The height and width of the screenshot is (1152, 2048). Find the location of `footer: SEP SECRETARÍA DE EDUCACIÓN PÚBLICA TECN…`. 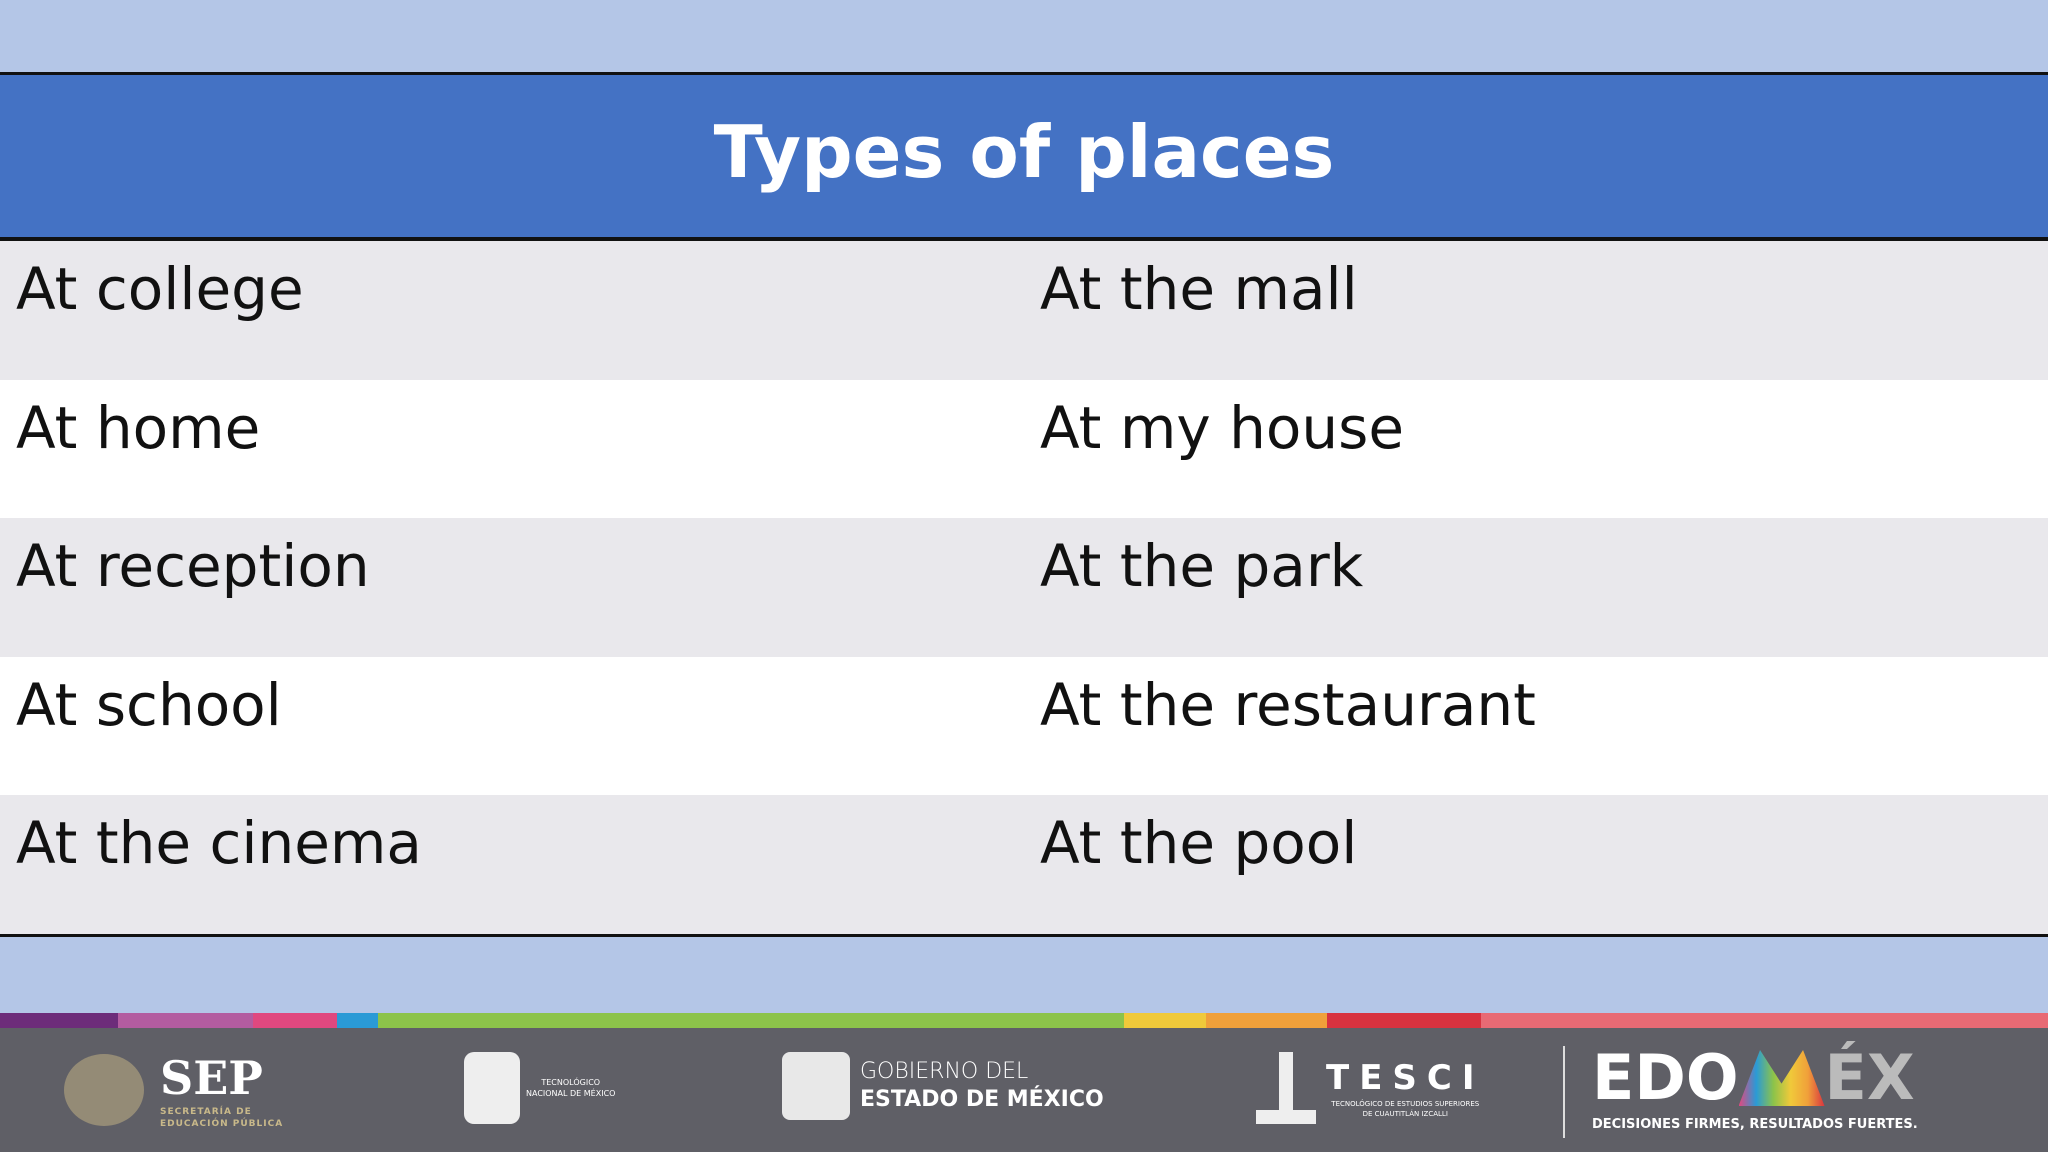

footer: SEP SECRETARÍA DE EDUCACIÓN PÚBLICA TECN… is located at coordinates (1024, 1090).